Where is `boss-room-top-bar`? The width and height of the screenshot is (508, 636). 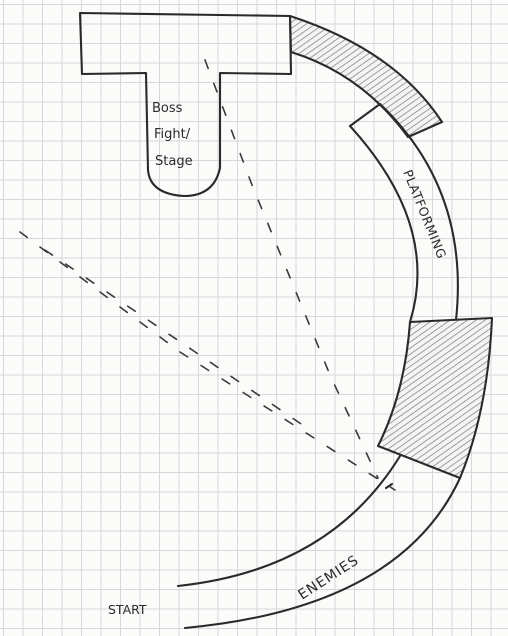
boss-room-top-bar is located at coordinates (185, 104).